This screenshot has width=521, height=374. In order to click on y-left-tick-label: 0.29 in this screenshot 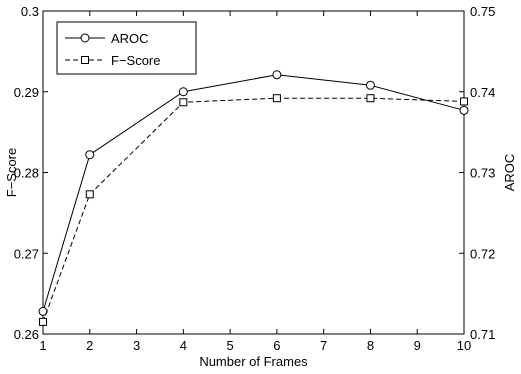, I will do `click(26, 92)`.